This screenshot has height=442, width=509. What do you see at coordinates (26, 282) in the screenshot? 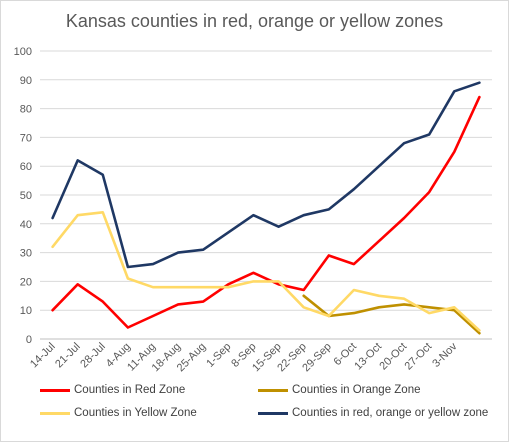
I see `y-tick-label: 20` at bounding box center [26, 282].